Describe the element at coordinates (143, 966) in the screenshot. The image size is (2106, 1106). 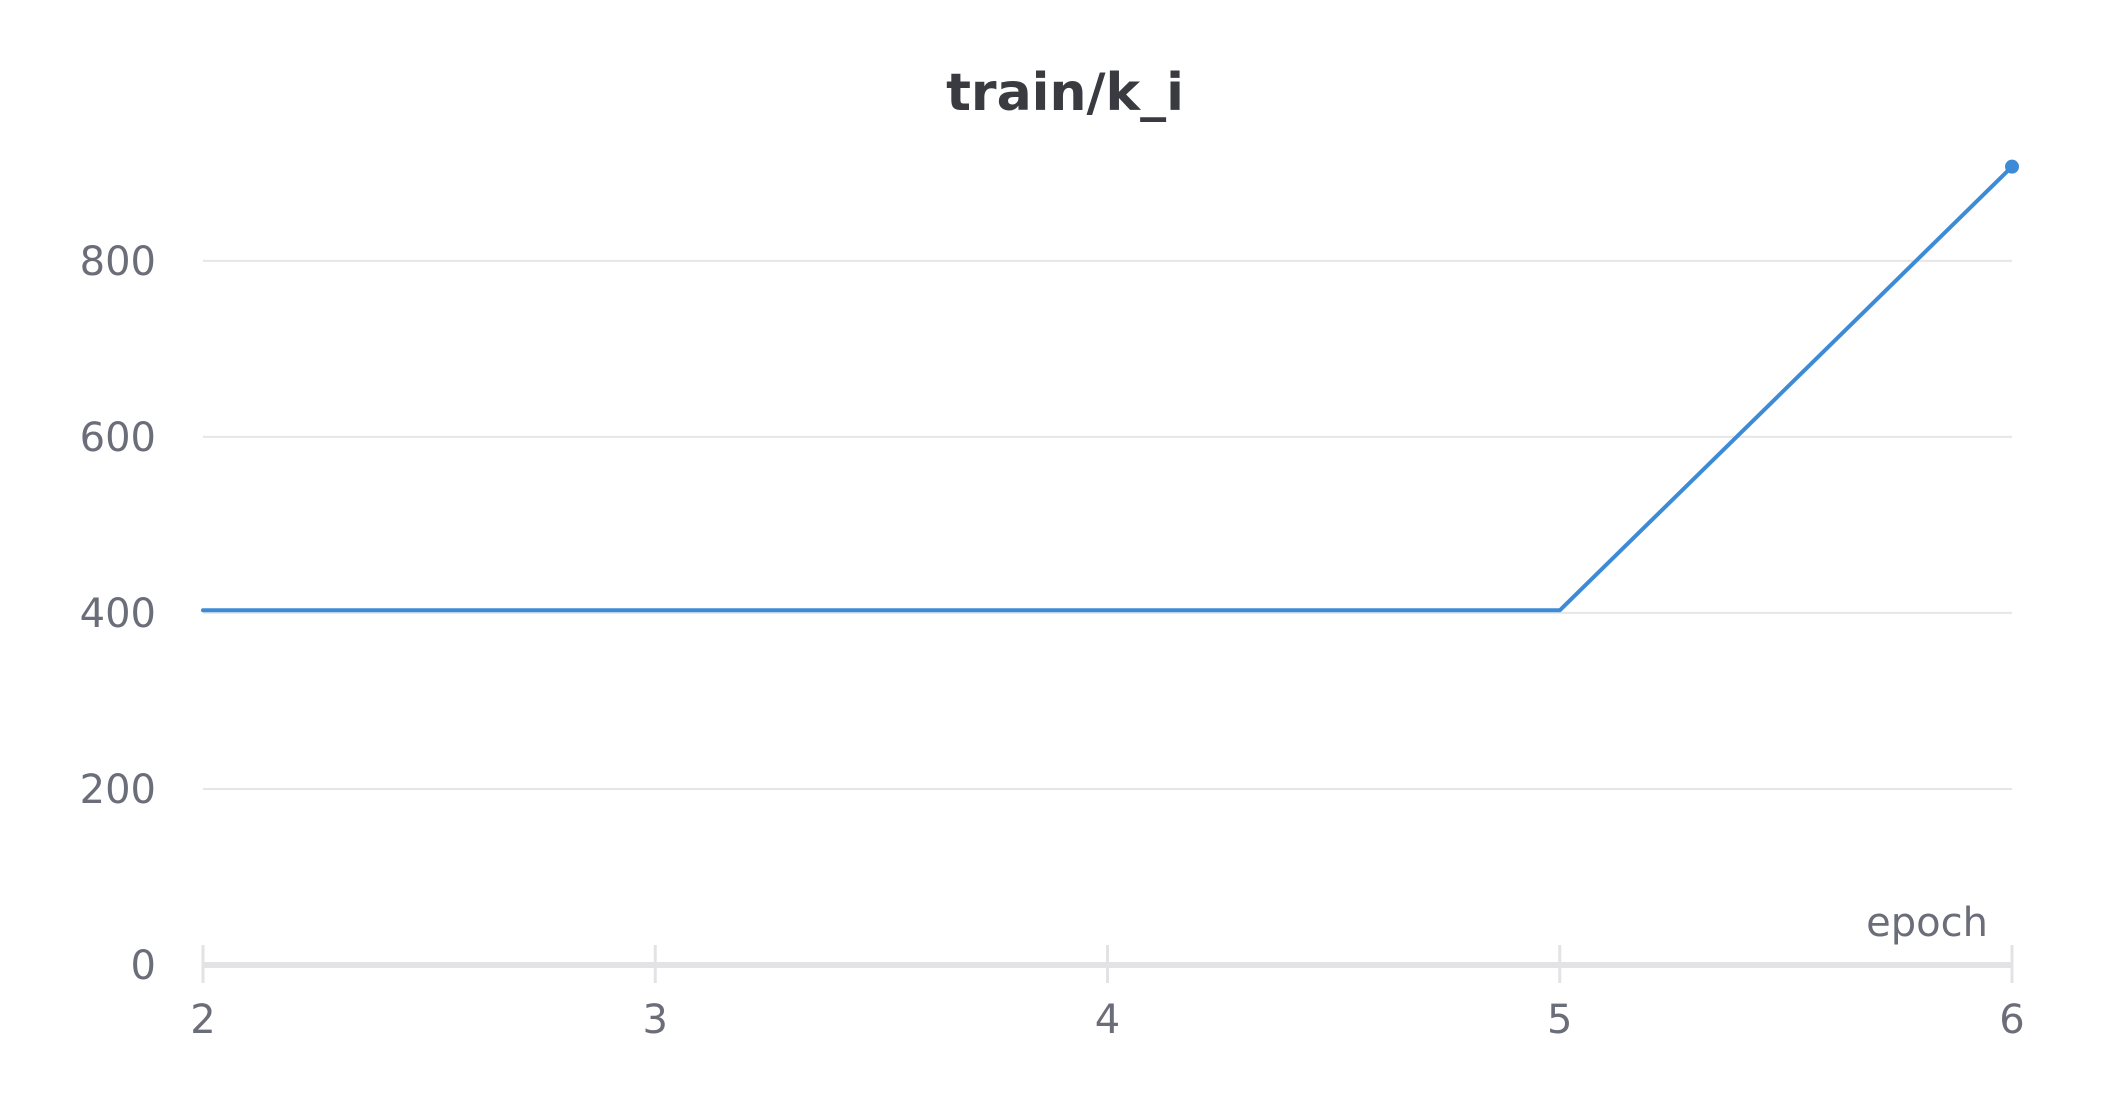
I see `y-tick-label: 0` at that location.